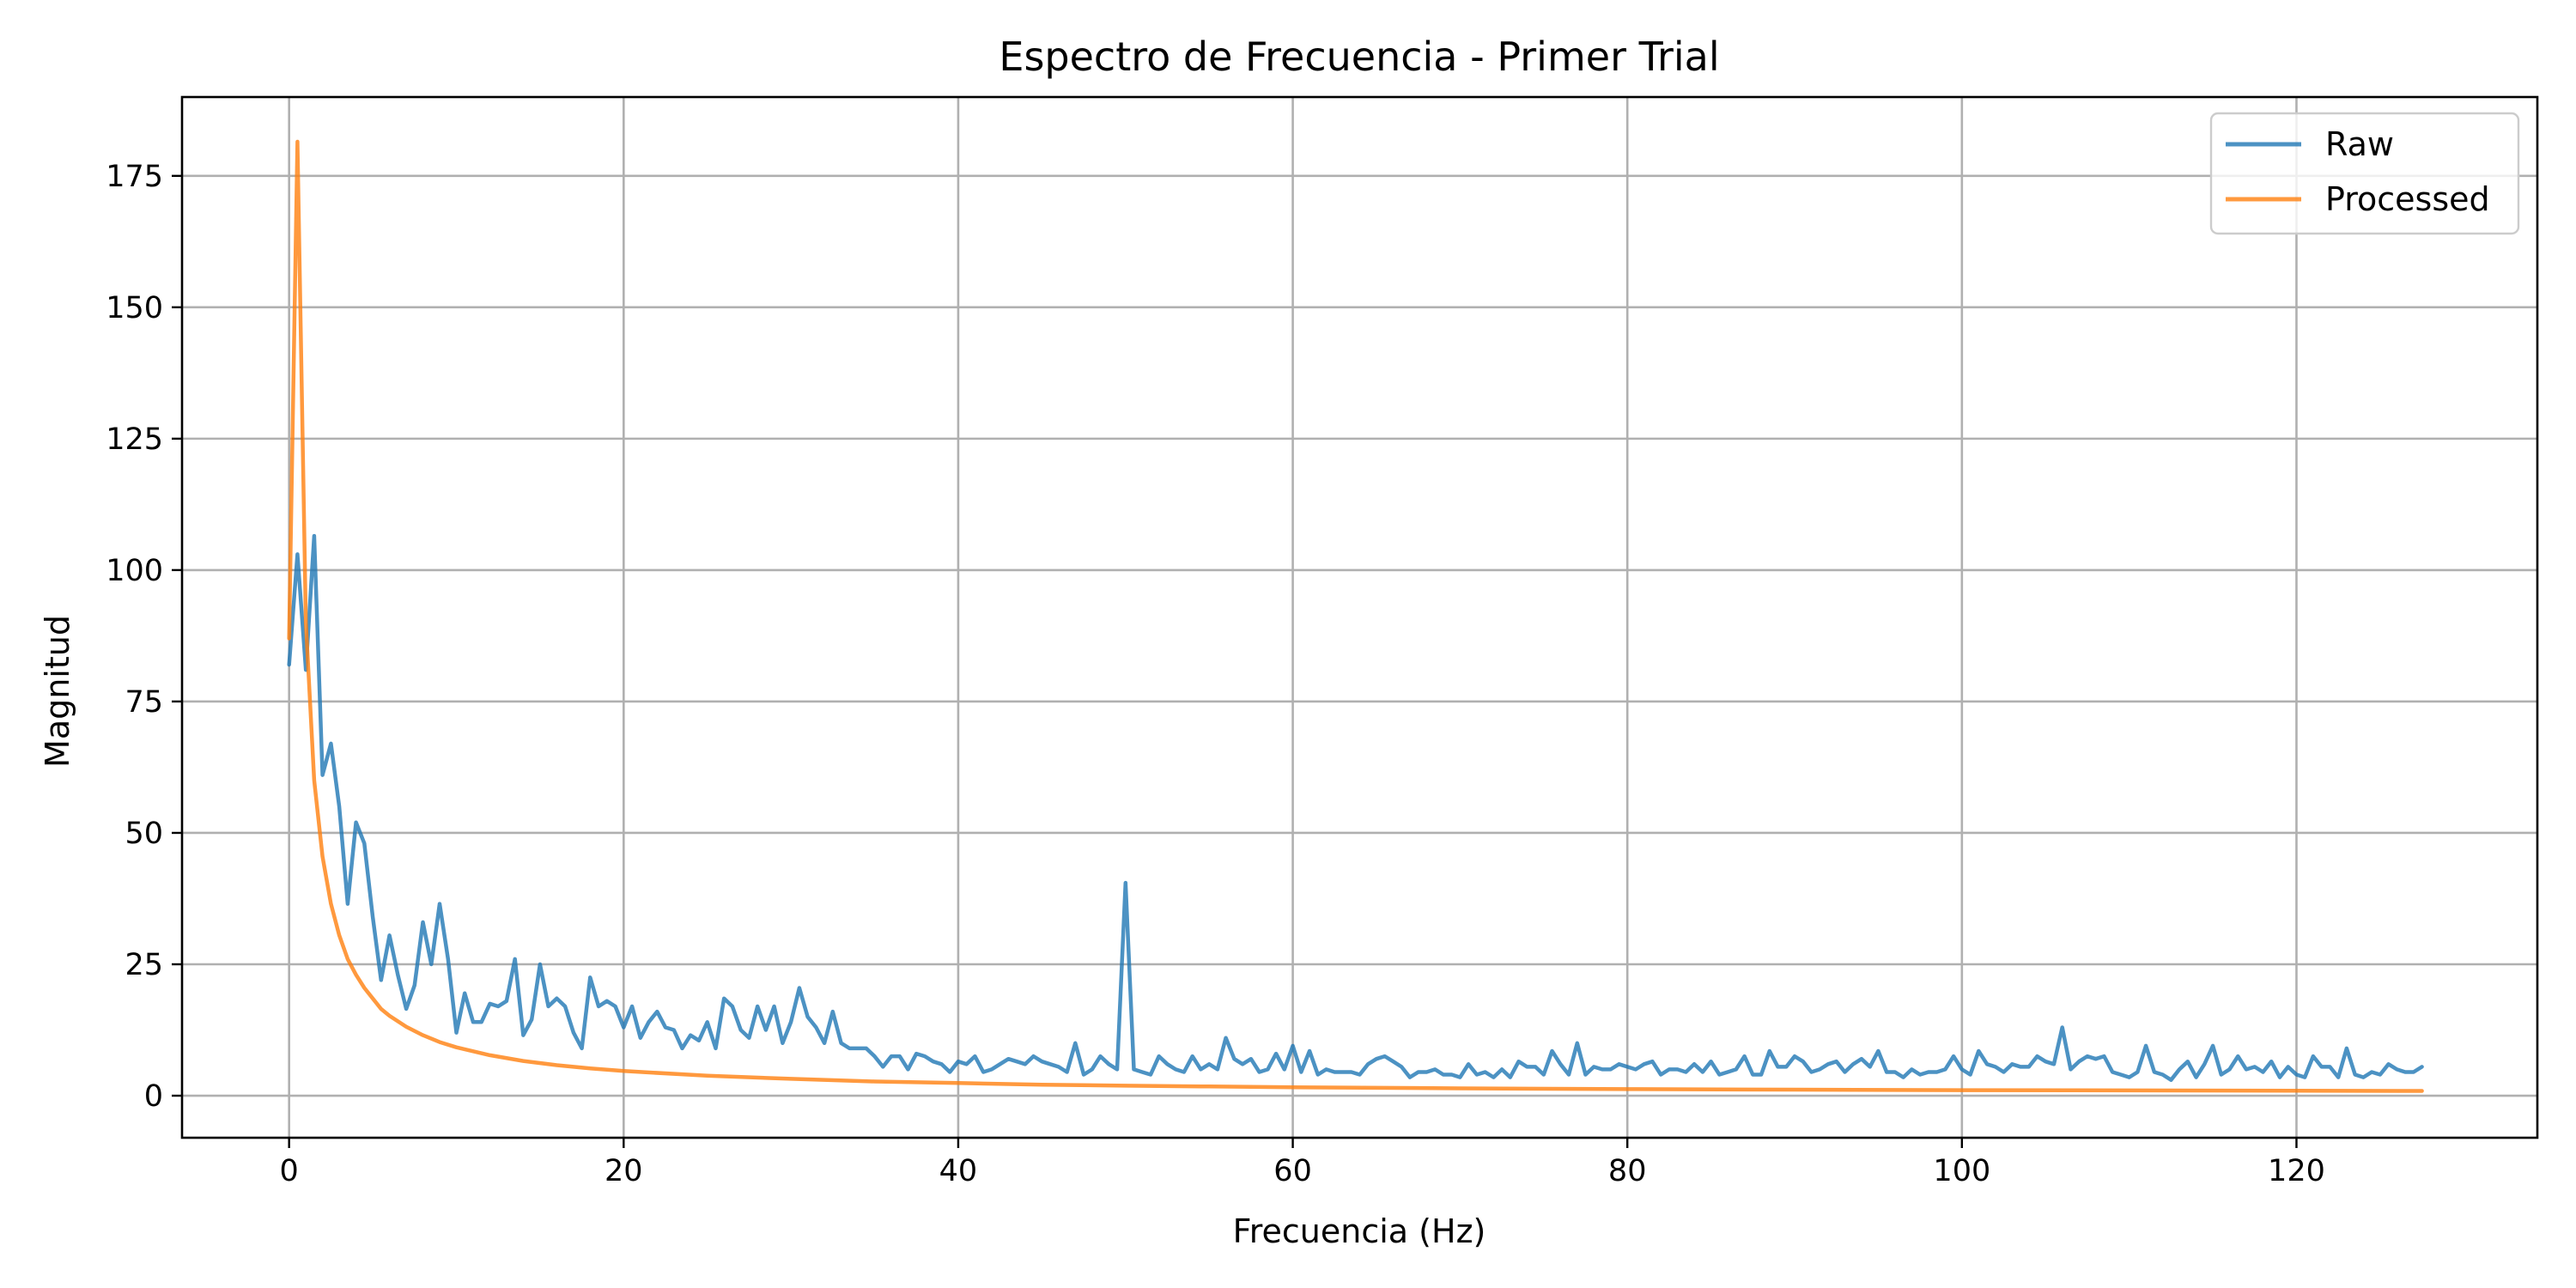 The width and height of the screenshot is (2576, 1288). Describe the element at coordinates (58, 691) in the screenshot. I see `y-axis-label: Magnitud` at that location.